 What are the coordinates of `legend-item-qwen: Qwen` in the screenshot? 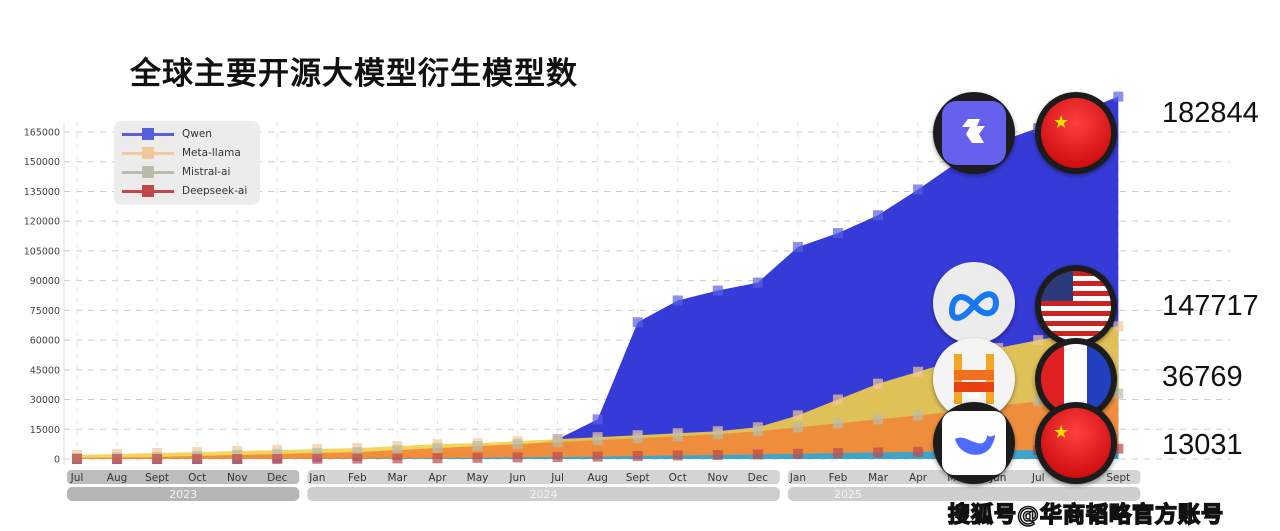 It's located at (167, 134).